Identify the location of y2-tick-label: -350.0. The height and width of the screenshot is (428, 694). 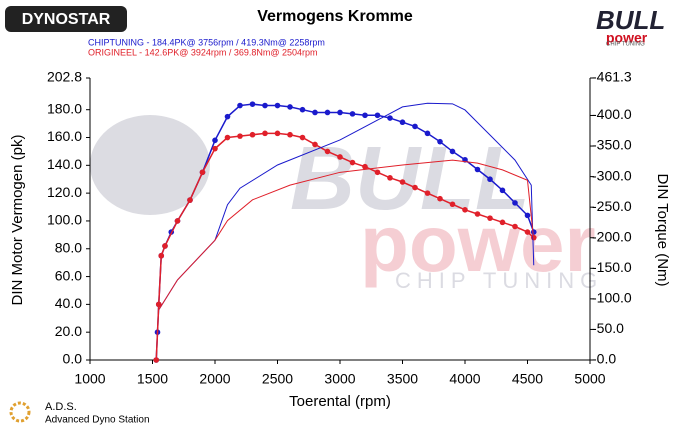
(612, 145).